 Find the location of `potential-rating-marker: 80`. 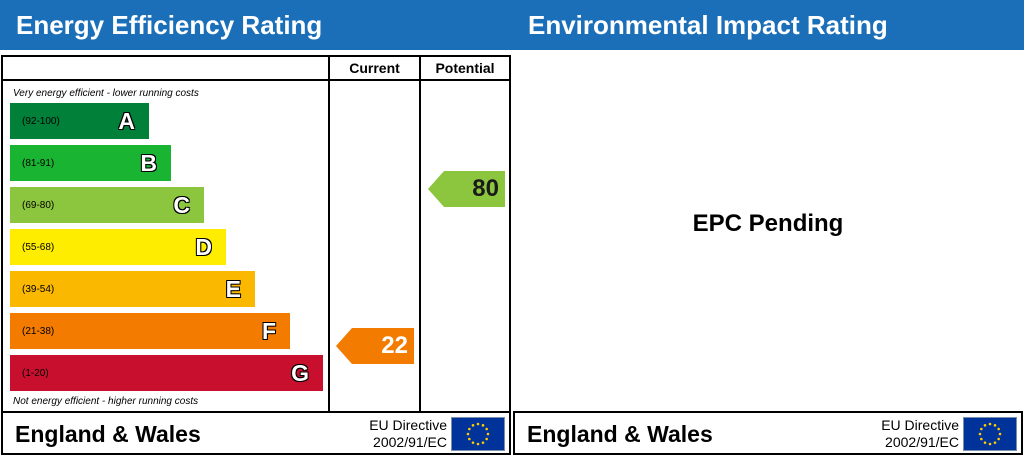

potential-rating-marker: 80 is located at coordinates (466, 189).